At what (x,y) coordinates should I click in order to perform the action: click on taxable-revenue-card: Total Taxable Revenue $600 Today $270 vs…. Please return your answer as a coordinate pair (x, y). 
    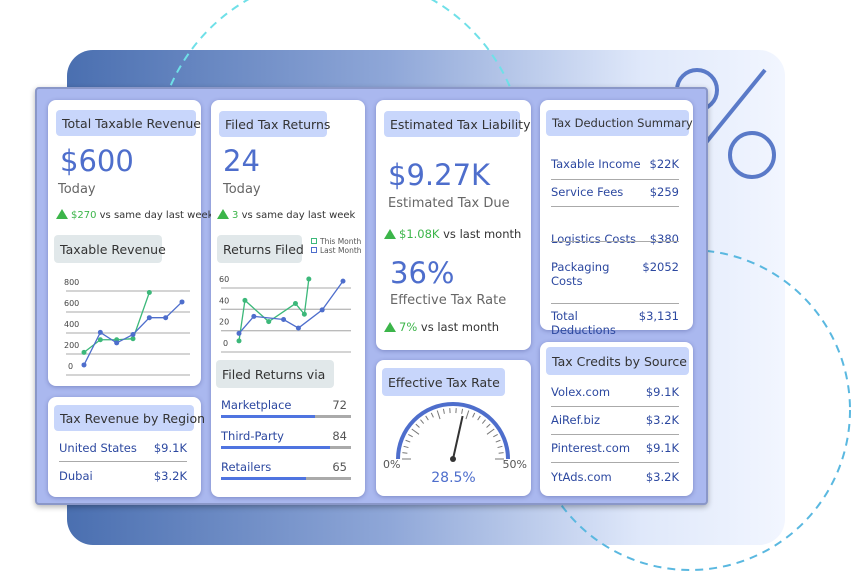
    Looking at the image, I should click on (130, 243).